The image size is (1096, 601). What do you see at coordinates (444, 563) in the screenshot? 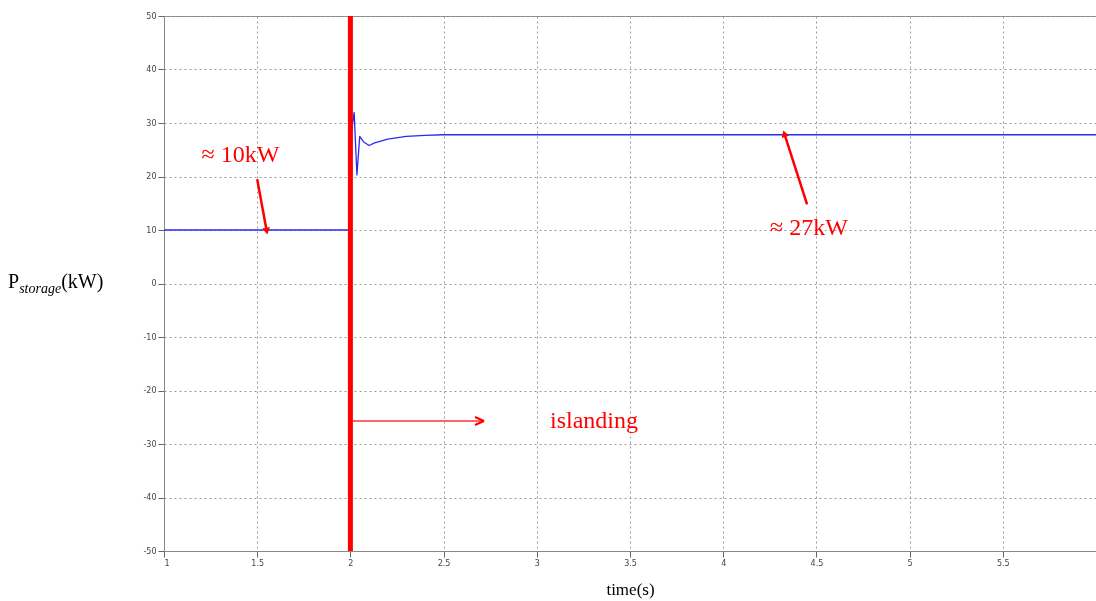
I see `x-tick-label: 2.5` at bounding box center [444, 563].